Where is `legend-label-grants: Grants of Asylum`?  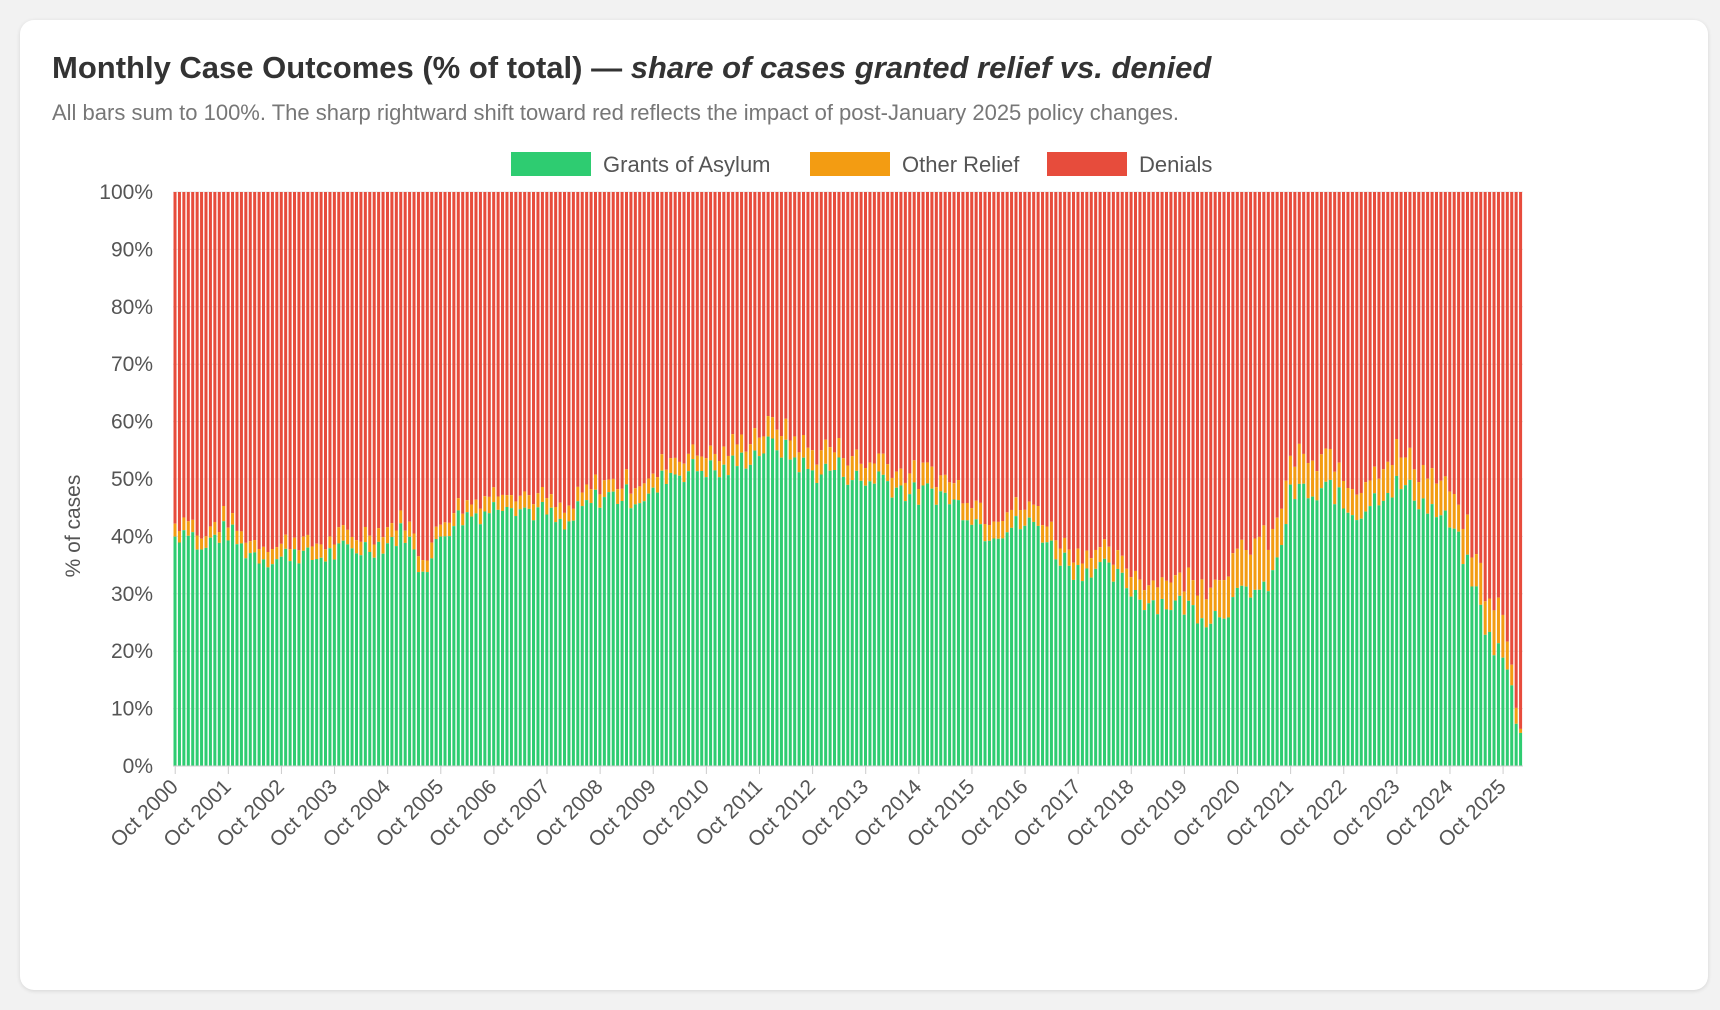 legend-label-grants: Grants of Asylum is located at coordinates (687, 164).